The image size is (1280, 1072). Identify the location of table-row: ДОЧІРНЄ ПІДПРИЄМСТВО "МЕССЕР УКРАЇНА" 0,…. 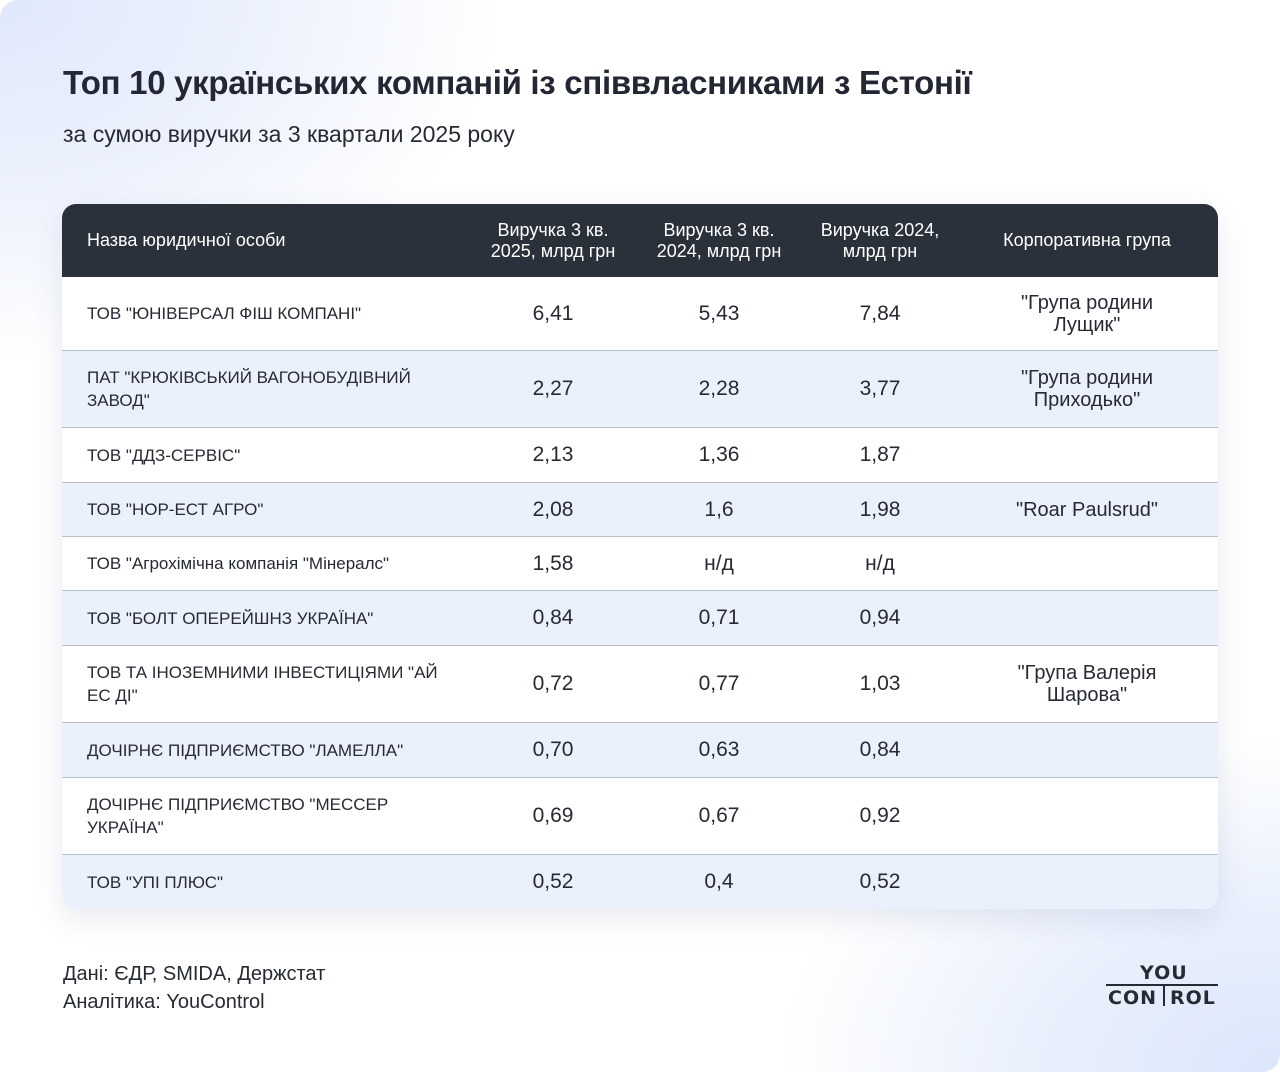
(640, 816).